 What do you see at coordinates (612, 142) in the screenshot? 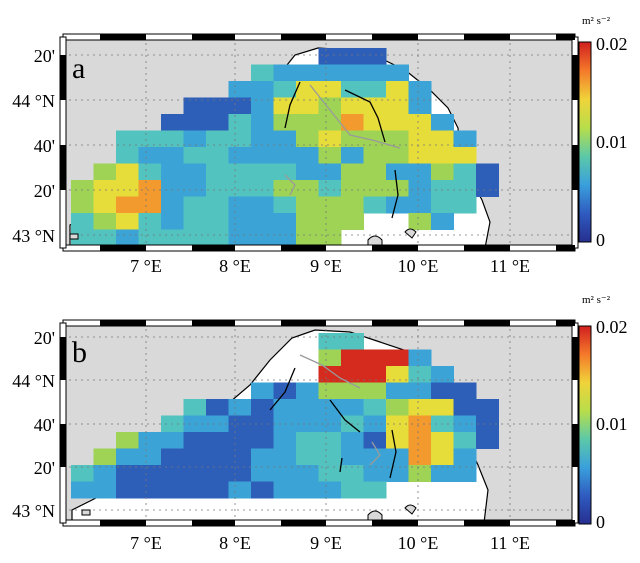
I see `colorbar-mid-a: 0.01` at bounding box center [612, 142].